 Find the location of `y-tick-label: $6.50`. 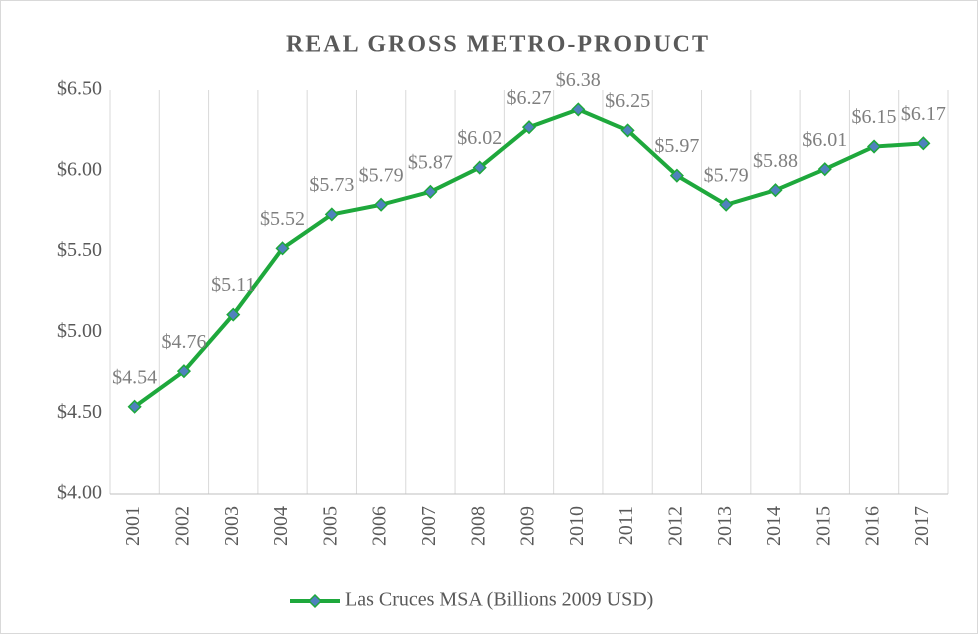

y-tick-label: $6.50 is located at coordinates (79, 89).